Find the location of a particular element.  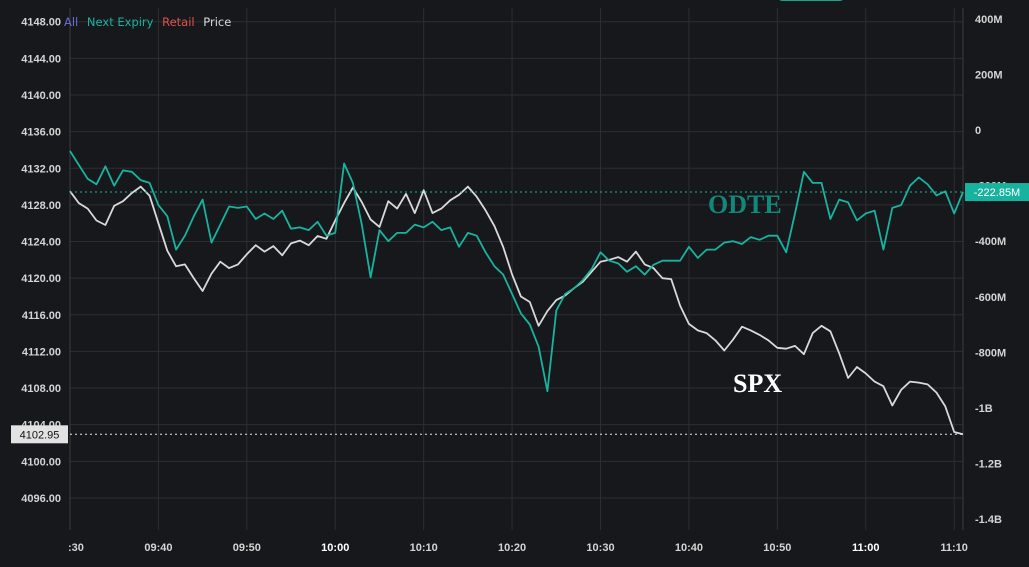

legend-next-expiry: Next Expiry is located at coordinates (120, 22).